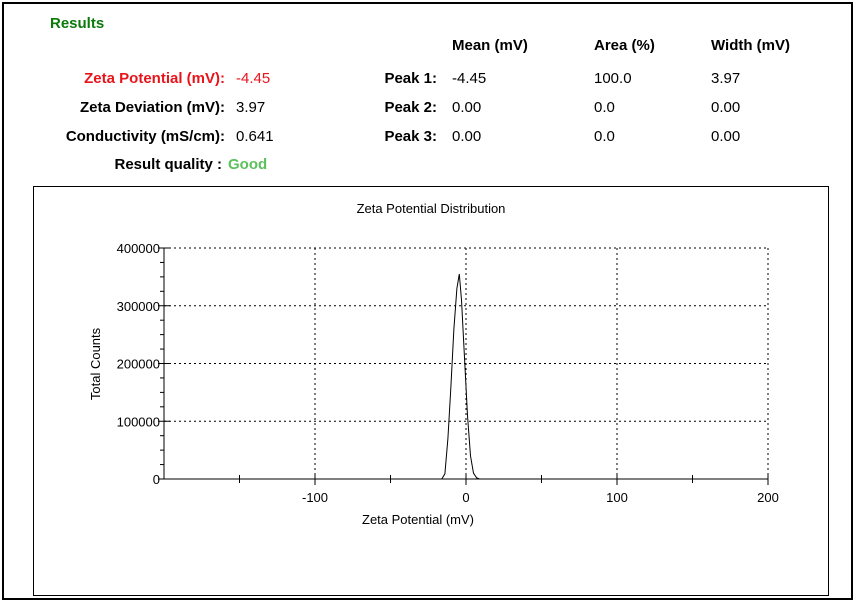  I want to click on zeta-deviation-label: Zeta Deviation (mV):, so click(152, 107).